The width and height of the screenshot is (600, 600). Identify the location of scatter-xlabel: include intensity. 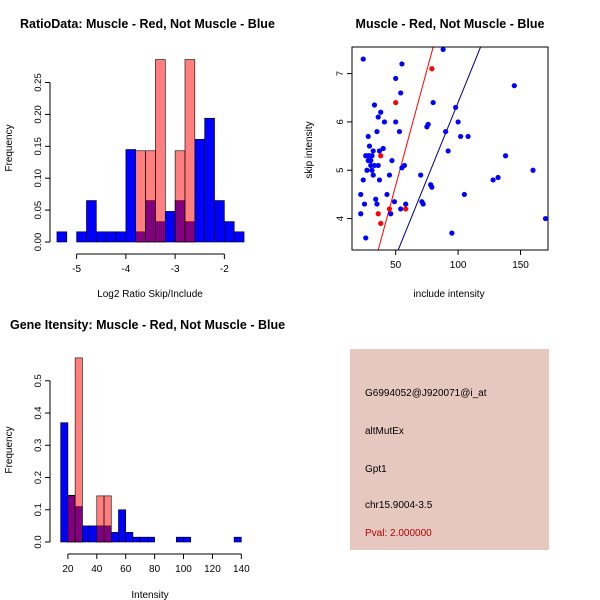
(448, 294).